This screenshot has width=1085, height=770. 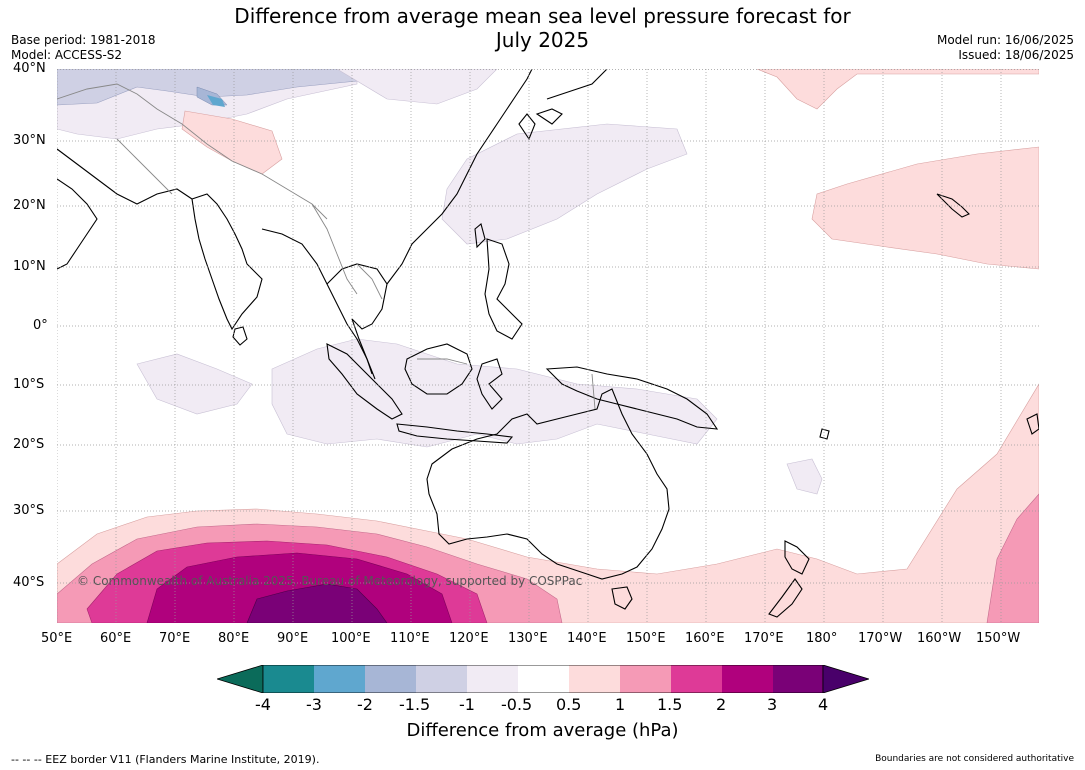 I want to click on colorbar-tick-m2: -2, so click(x=365, y=704).